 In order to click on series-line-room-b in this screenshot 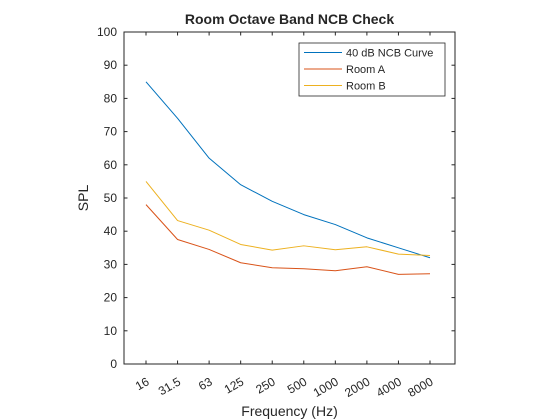, I will do `click(288, 218)`.